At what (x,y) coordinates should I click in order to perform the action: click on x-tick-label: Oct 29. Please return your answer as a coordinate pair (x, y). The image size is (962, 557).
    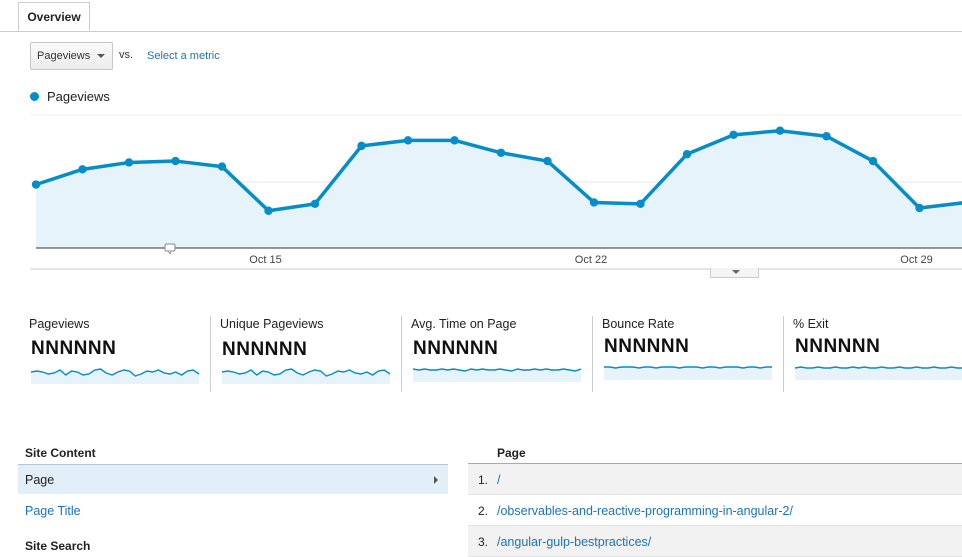
    Looking at the image, I should click on (916, 260).